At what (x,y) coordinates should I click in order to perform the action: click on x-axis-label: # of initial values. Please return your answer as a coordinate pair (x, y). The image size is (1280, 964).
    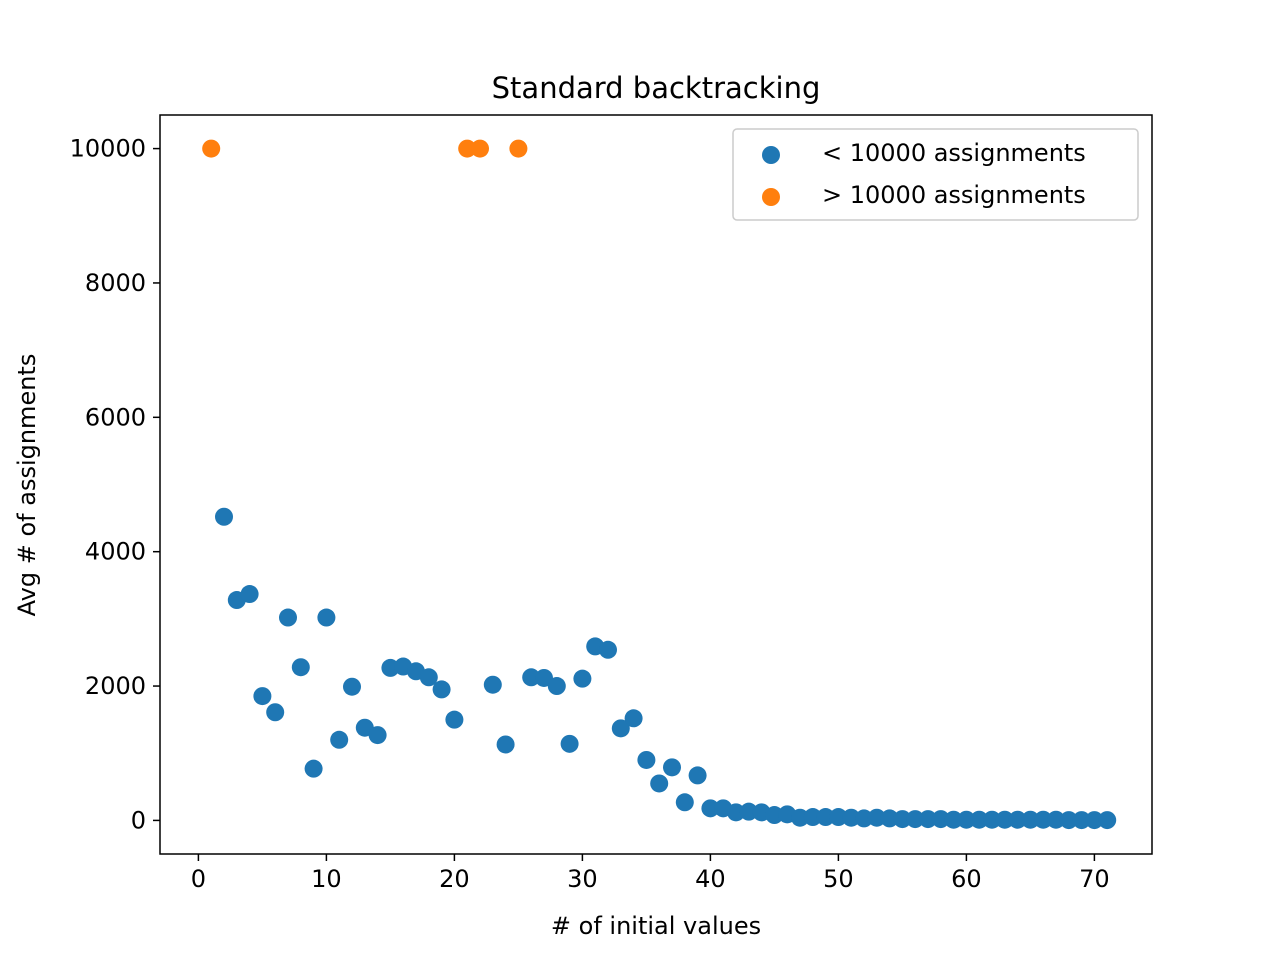
    Looking at the image, I should click on (656, 926).